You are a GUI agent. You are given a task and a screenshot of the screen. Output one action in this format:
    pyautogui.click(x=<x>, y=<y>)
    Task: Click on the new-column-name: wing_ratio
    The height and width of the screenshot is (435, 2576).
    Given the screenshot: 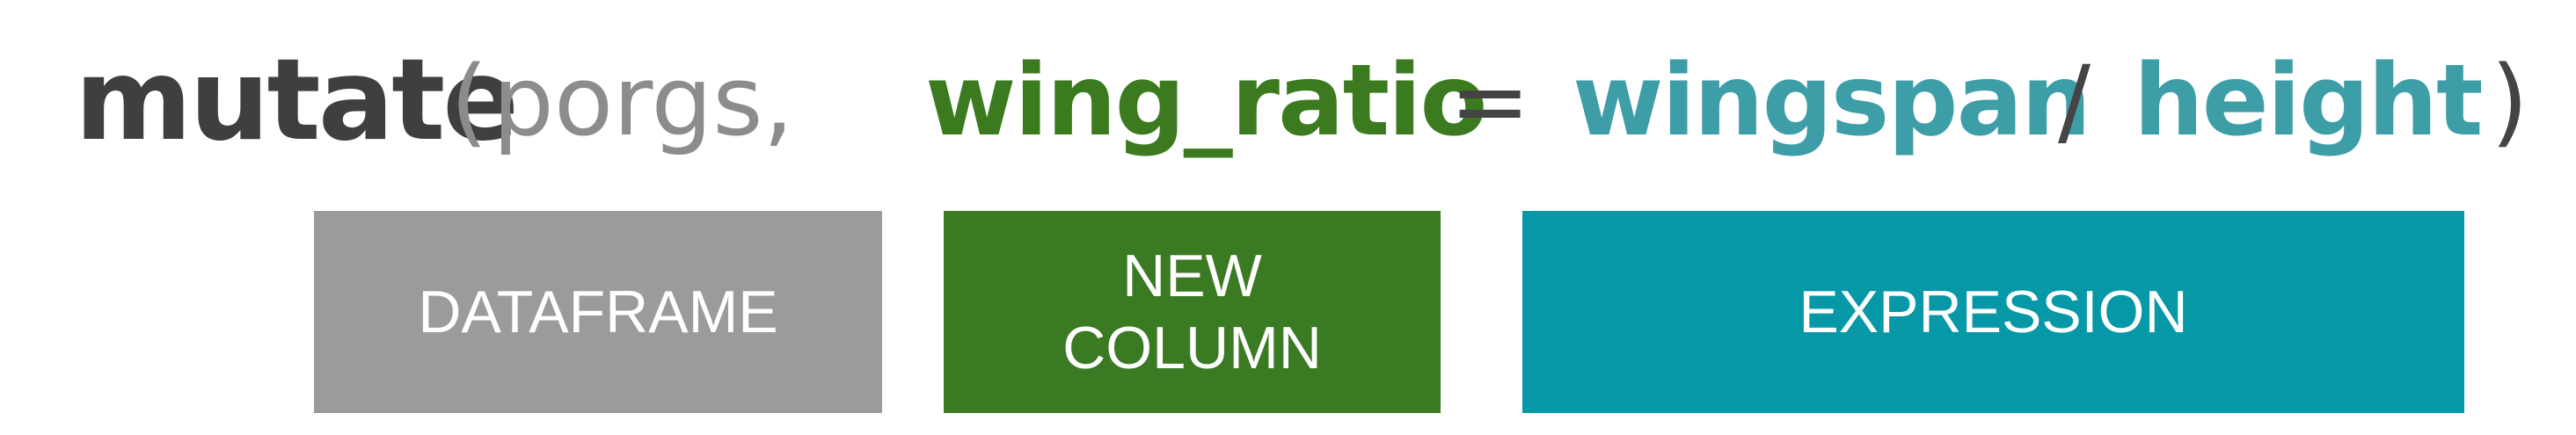 What is the action you would take?
    pyautogui.click(x=1206, y=101)
    